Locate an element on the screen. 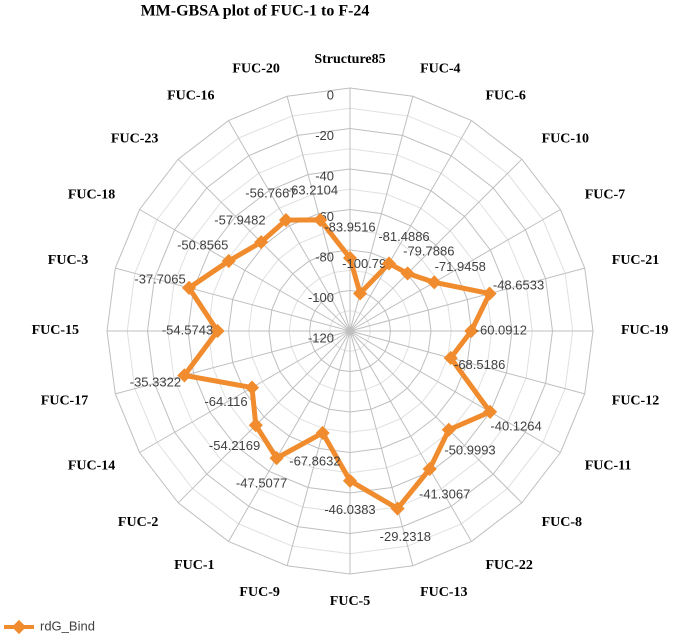 The image size is (685, 643). value-label: -79.7886 is located at coordinates (428, 251).